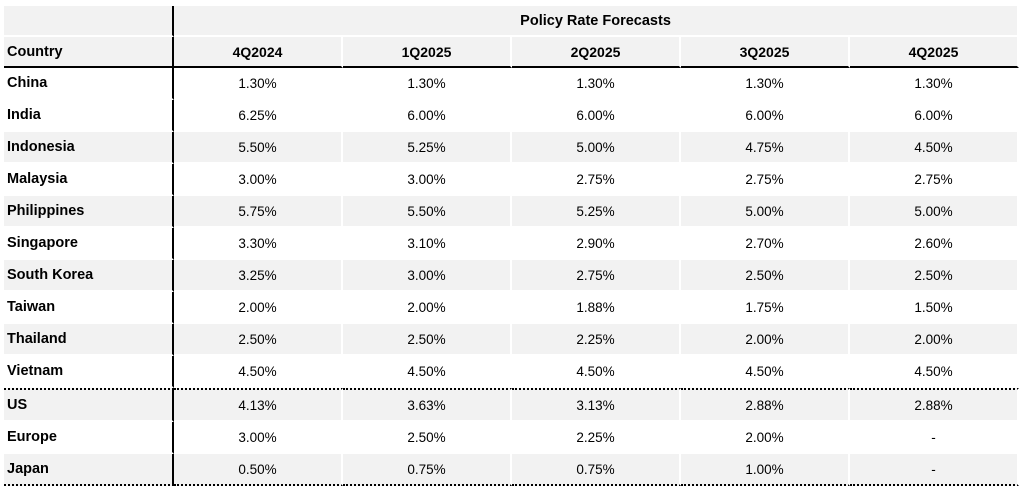 The image size is (1022, 497). I want to click on country-cell: Taiwan, so click(89, 308).